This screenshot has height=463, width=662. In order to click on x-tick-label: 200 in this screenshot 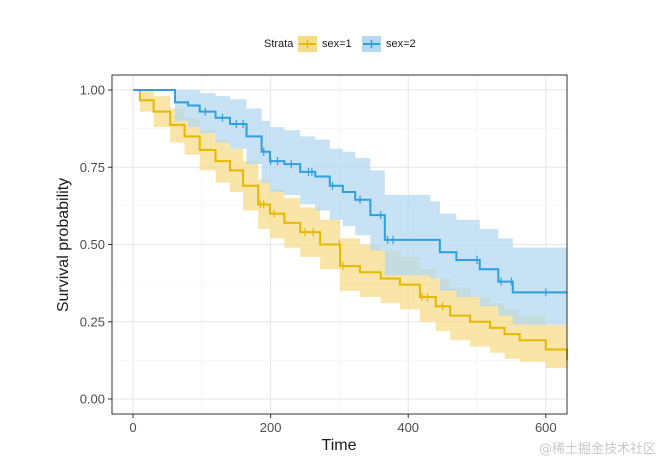, I will do `click(271, 427)`.